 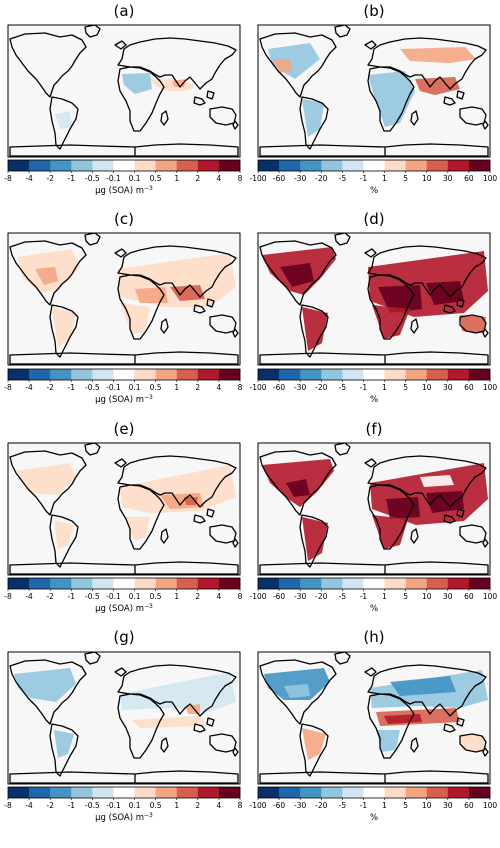 I want to click on panel-label: (b), so click(x=373, y=11).